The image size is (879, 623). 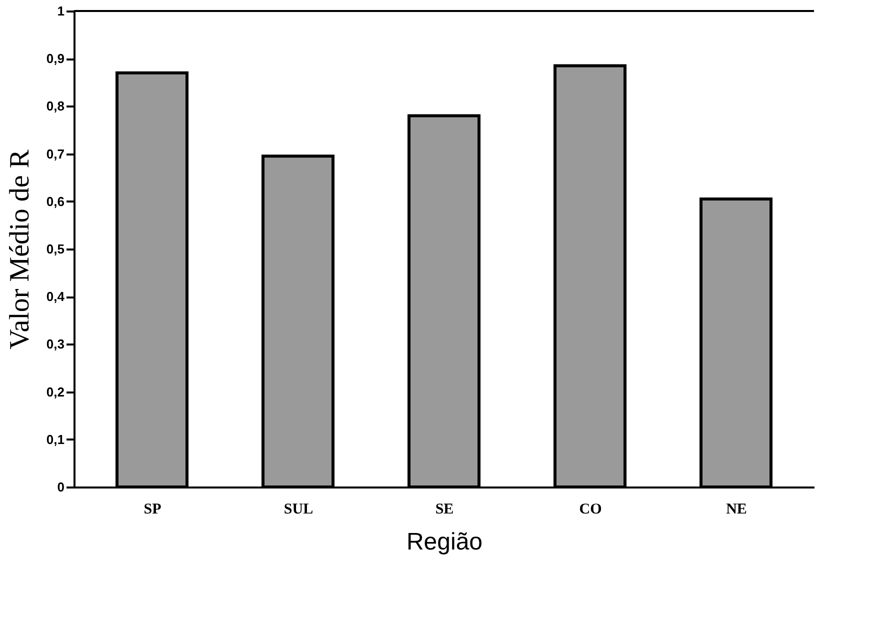 I want to click on y-tick-label: 0,6, so click(x=55, y=201).